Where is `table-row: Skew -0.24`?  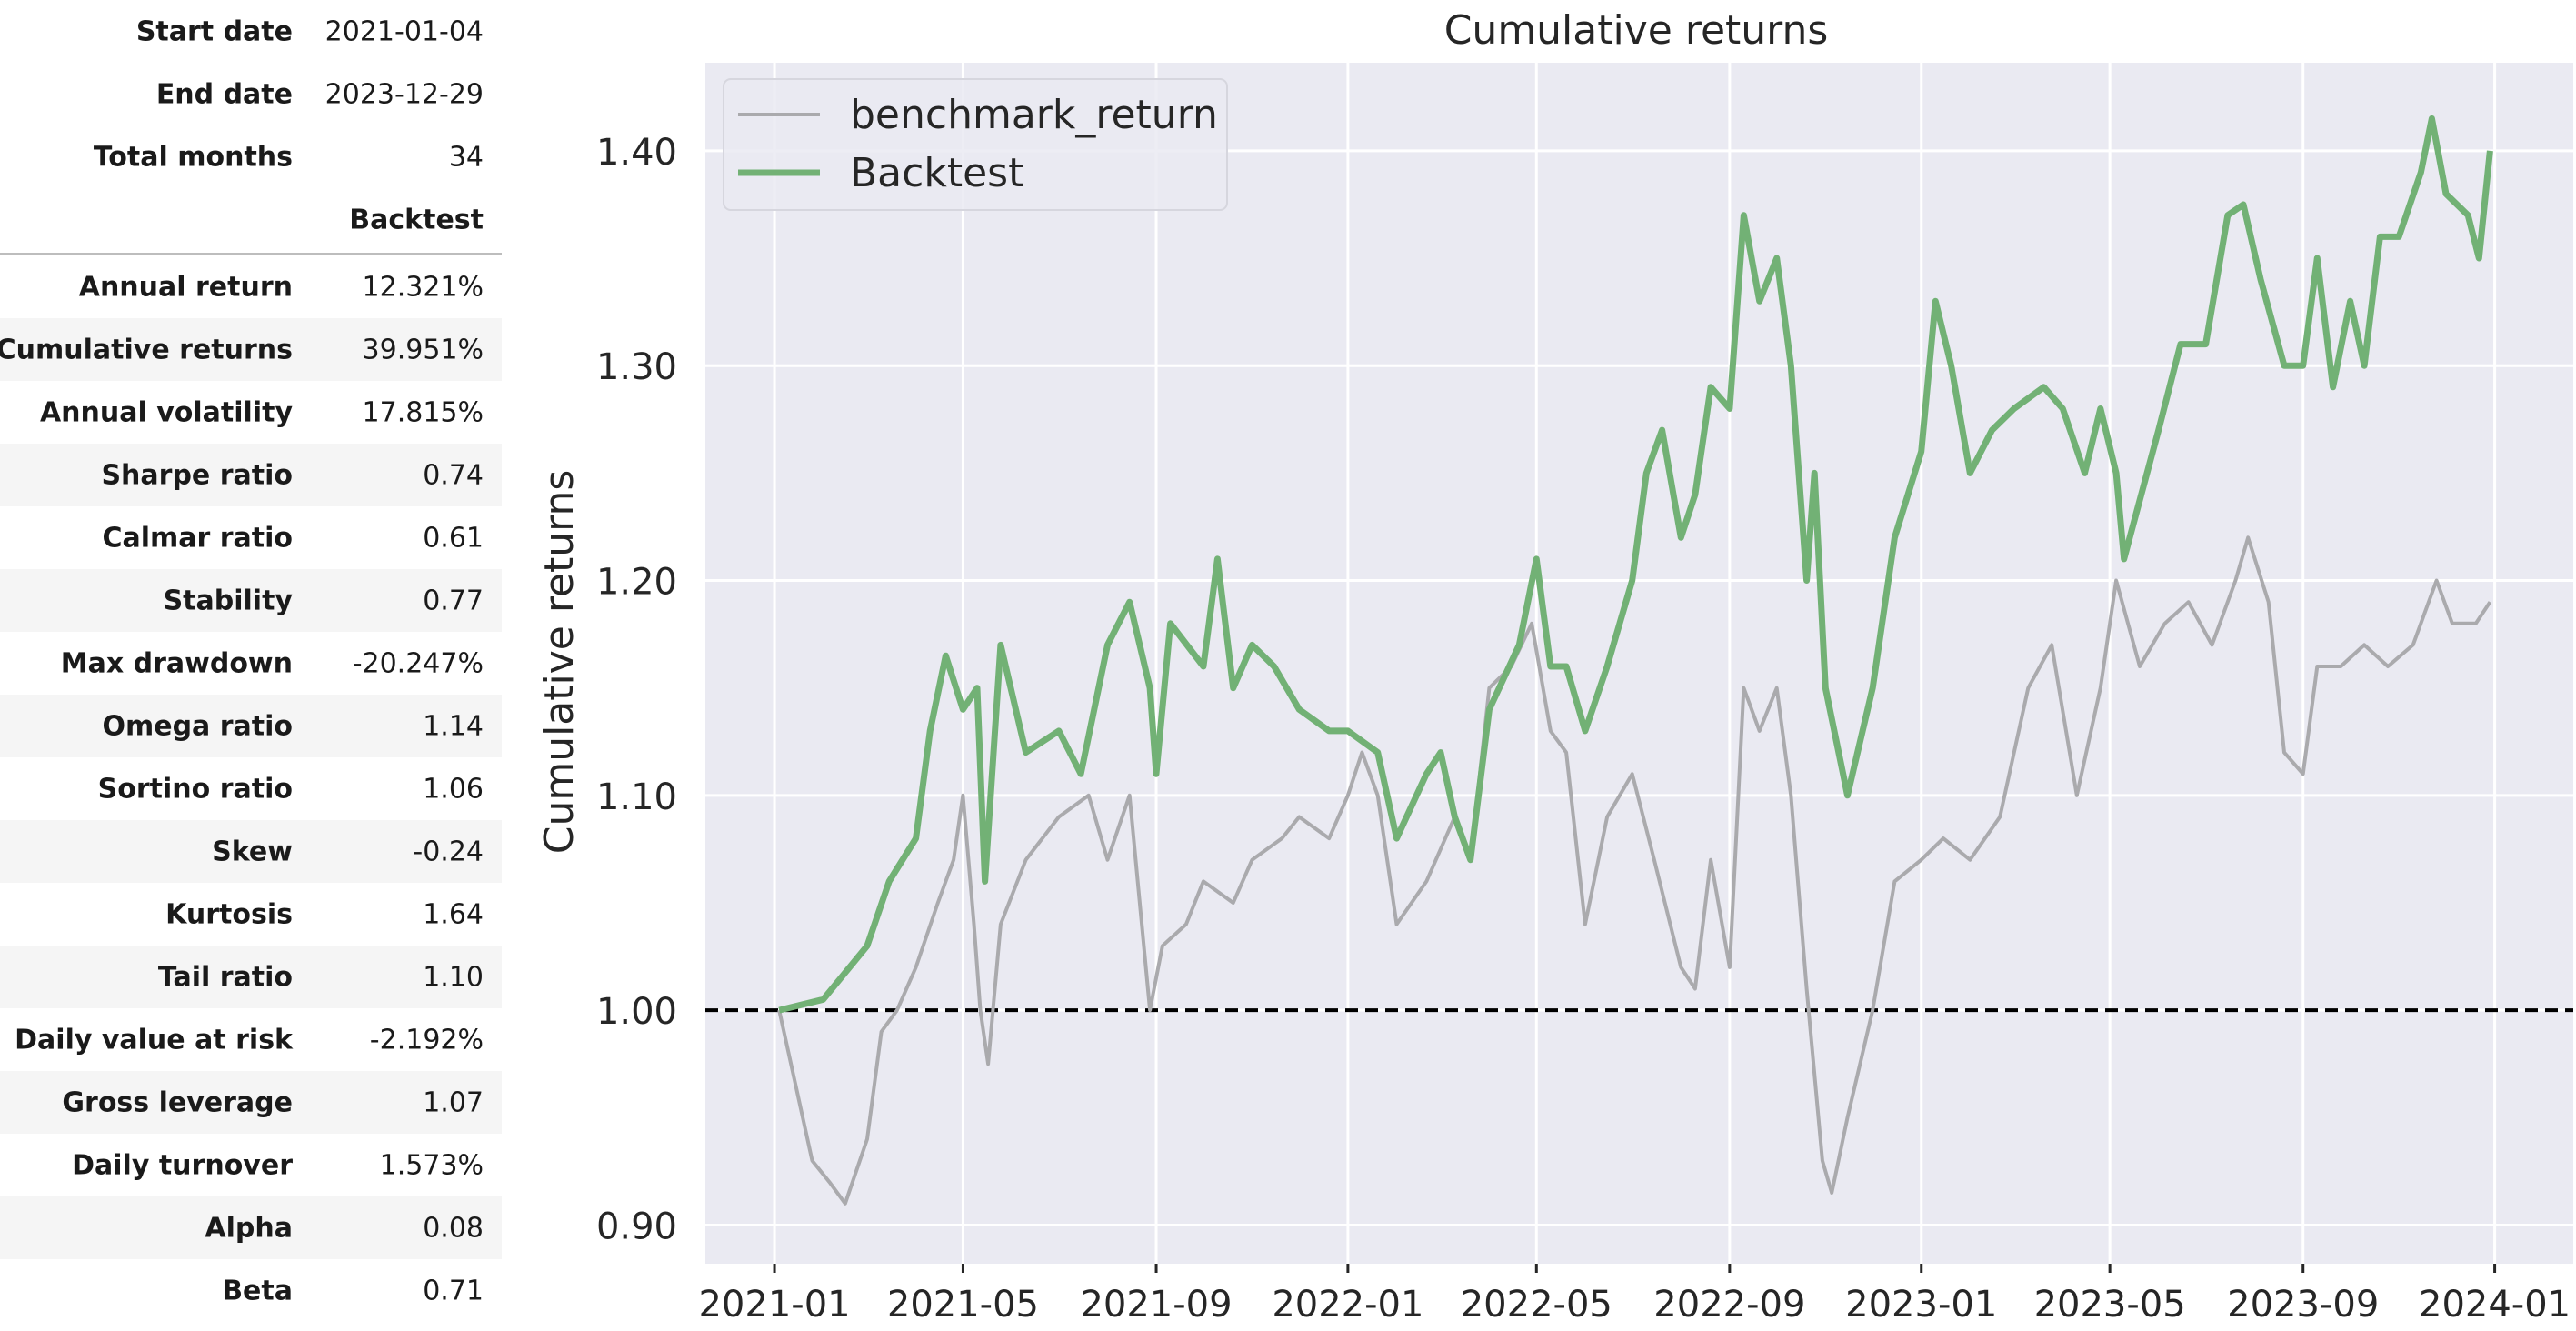 table-row: Skew -0.24 is located at coordinates (251, 851).